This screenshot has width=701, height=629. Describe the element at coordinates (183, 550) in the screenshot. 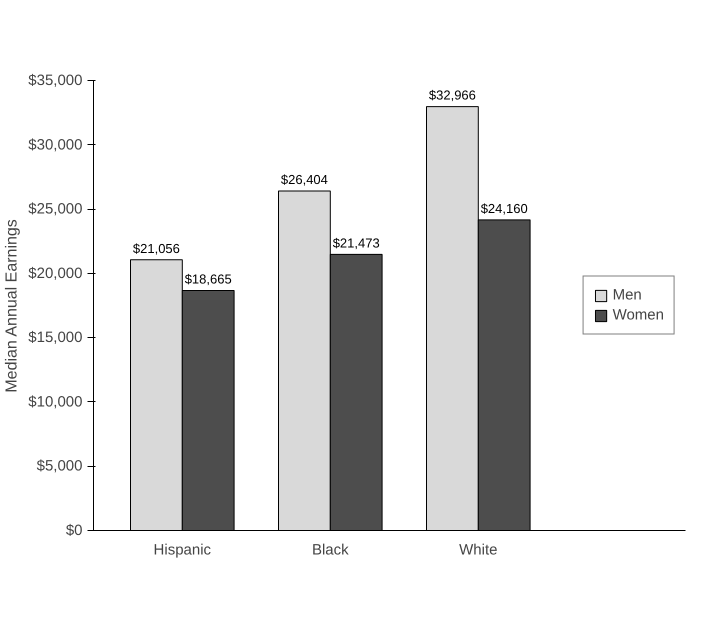

I see `x-tick-label: Hispanic` at that location.